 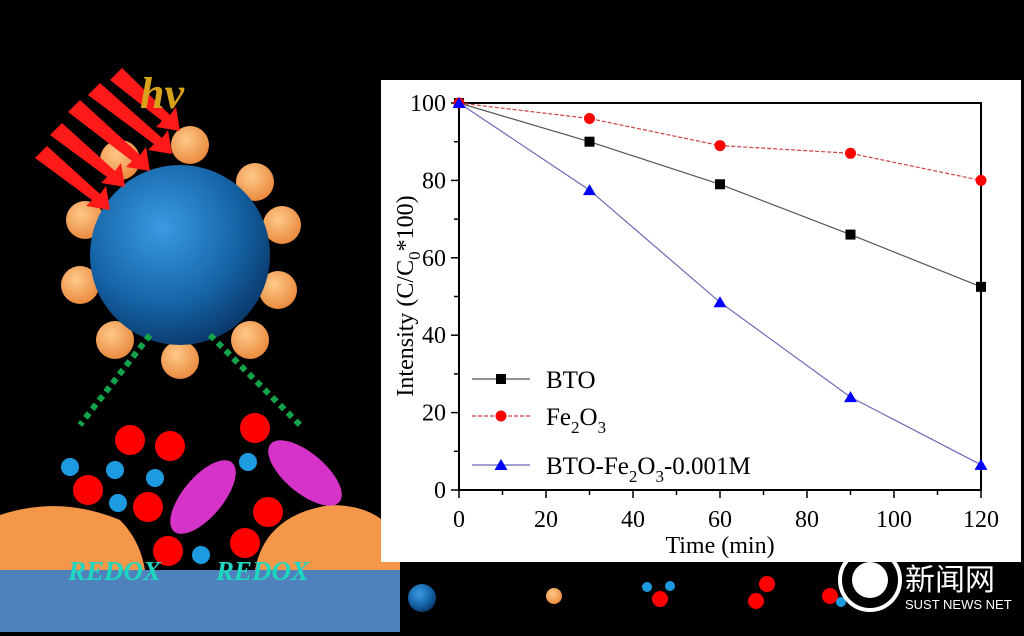 What do you see at coordinates (539, 420) in the screenshot?
I see `legend-item: Fe2O3` at bounding box center [539, 420].